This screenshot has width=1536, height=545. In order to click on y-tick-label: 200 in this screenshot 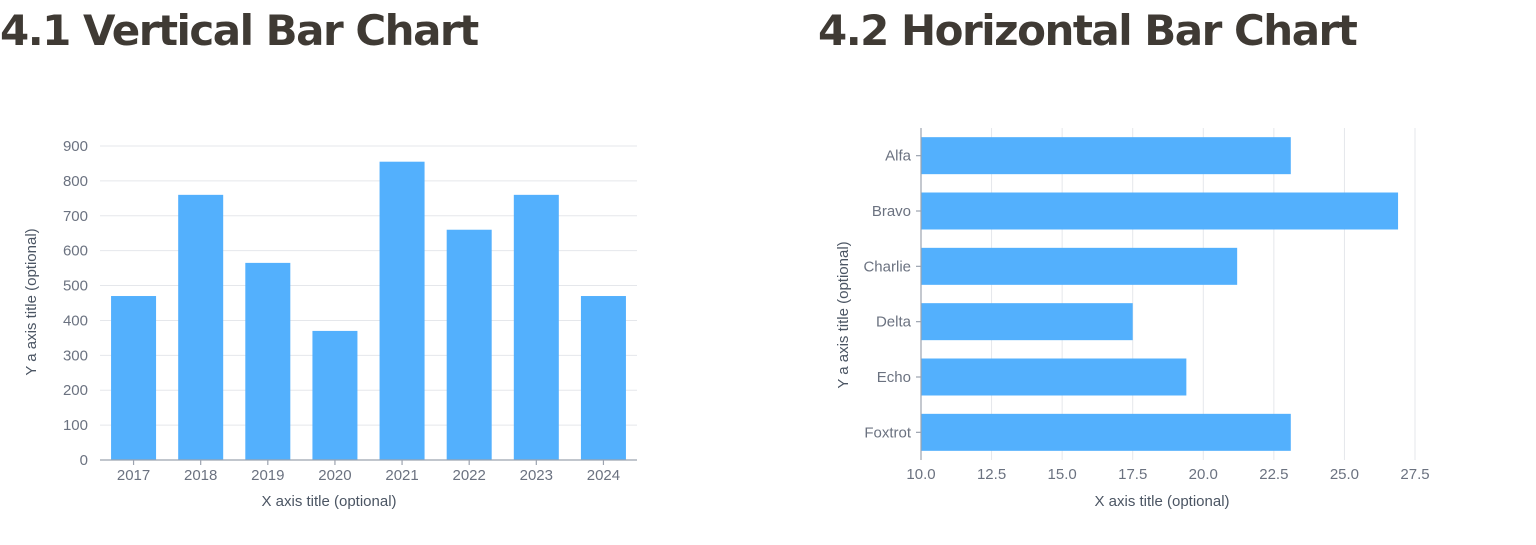, I will do `click(75, 390)`.